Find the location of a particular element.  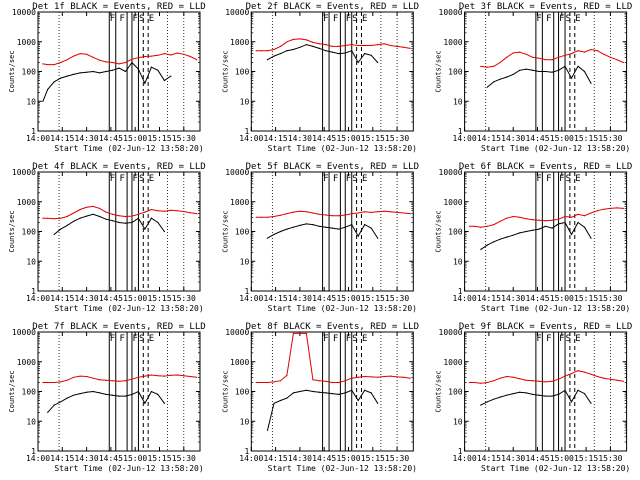

x-tick-label: 14:15 is located at coordinates (62, 458).